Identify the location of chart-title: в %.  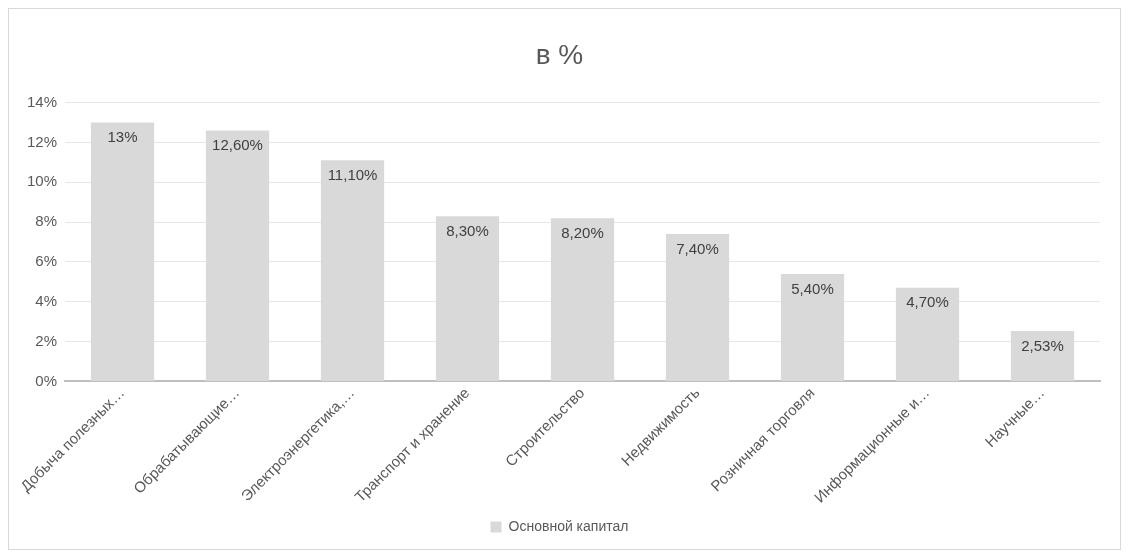
(559, 54).